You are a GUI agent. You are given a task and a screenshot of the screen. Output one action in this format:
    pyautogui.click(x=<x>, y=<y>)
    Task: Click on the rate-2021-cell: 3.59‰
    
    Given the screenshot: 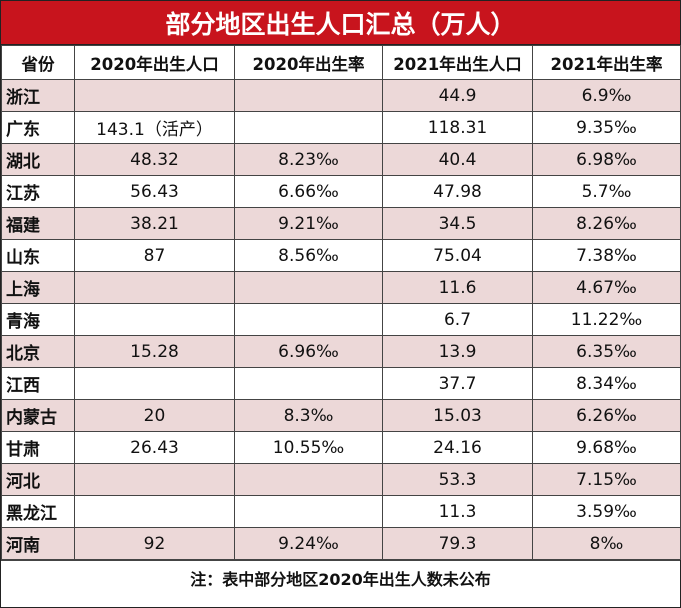 What is the action you would take?
    pyautogui.click(x=606, y=511)
    